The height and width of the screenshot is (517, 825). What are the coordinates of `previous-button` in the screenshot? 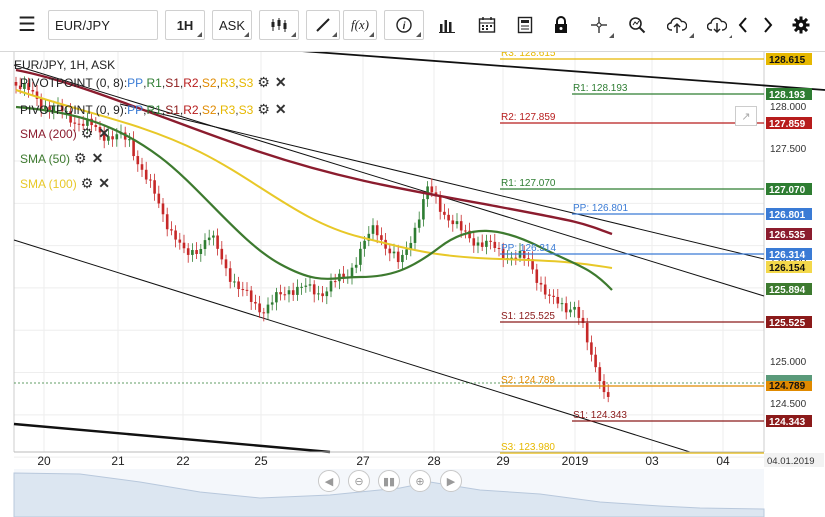 It's located at (743, 25).